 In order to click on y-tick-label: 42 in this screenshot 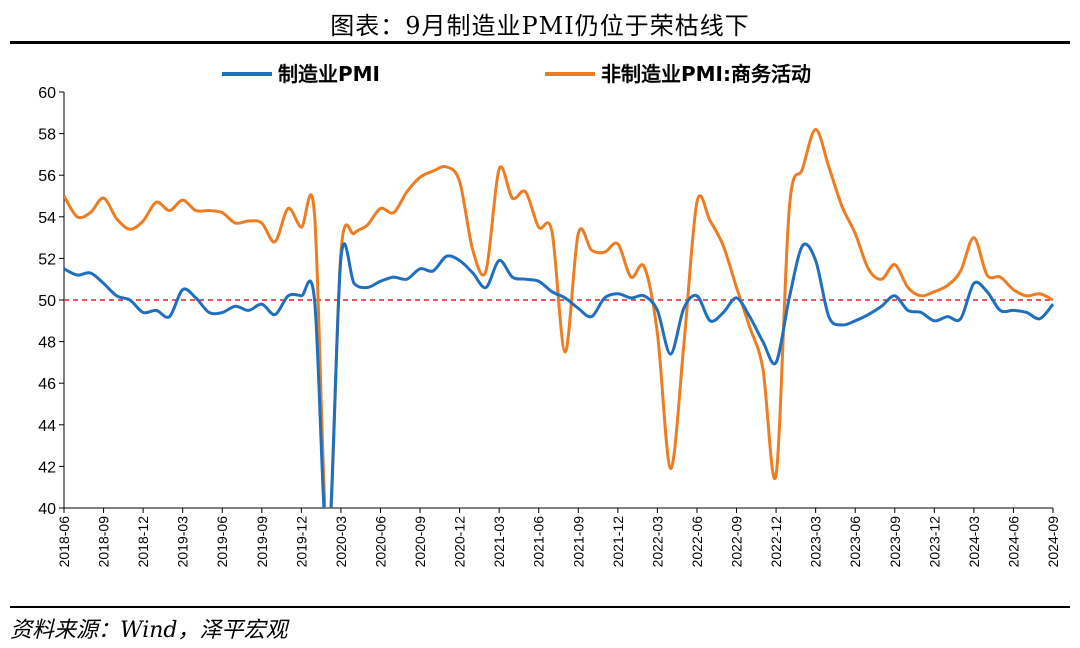, I will do `click(47, 467)`.